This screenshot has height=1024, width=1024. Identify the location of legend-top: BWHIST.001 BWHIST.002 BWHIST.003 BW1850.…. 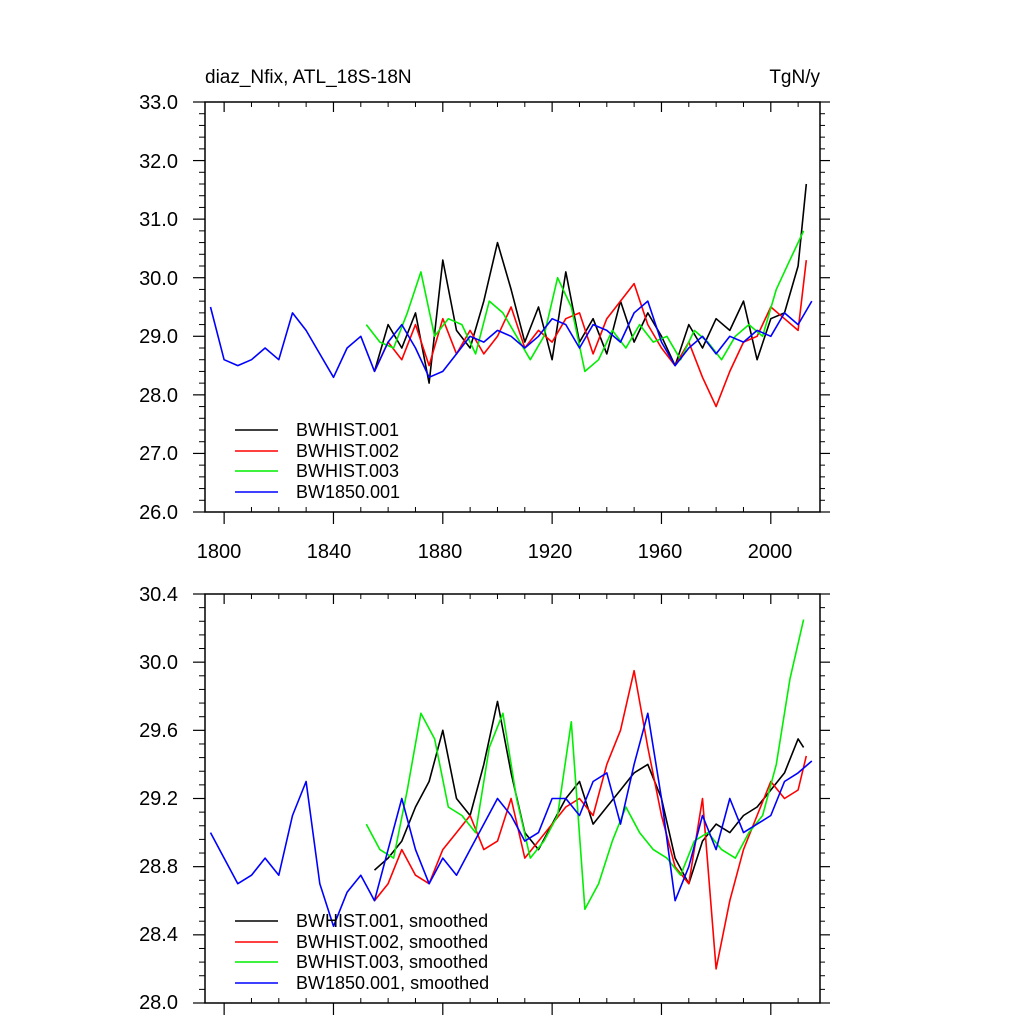
(317, 461).